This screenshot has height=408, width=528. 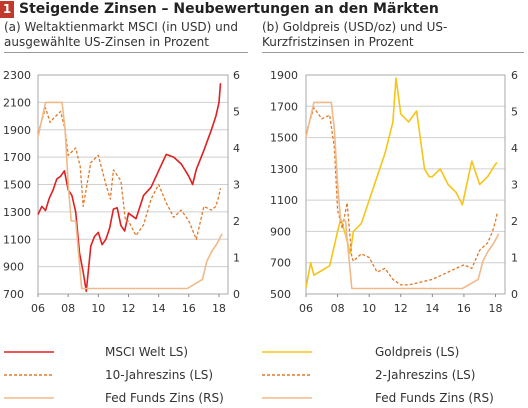 I want to click on figure-number: 1, so click(x=7, y=9).